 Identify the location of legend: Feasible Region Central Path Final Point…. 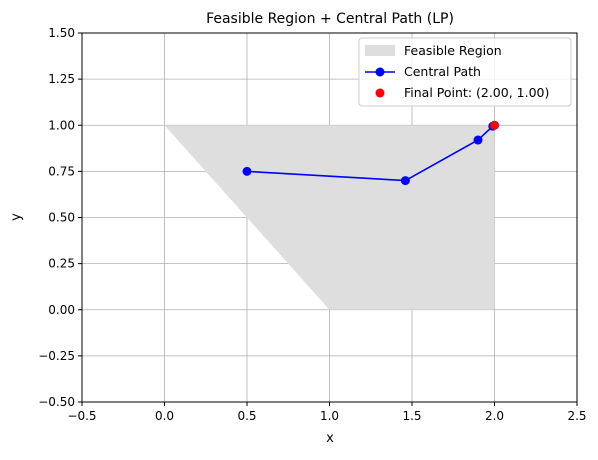
(465, 72).